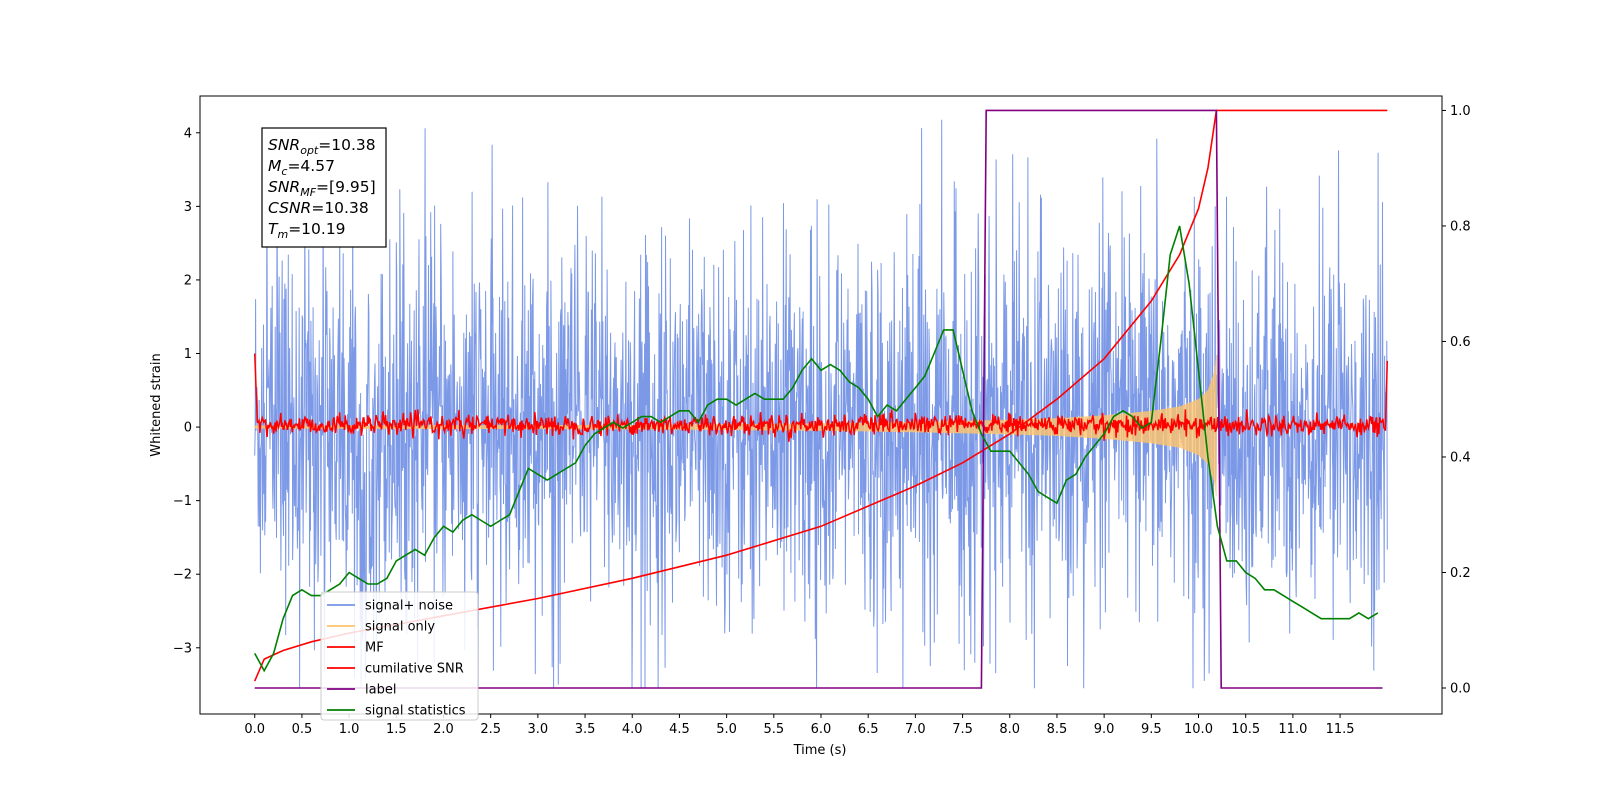 The width and height of the screenshot is (1600, 800). Describe the element at coordinates (490, 729) in the screenshot. I see `x-tick-label: 2.5` at that location.